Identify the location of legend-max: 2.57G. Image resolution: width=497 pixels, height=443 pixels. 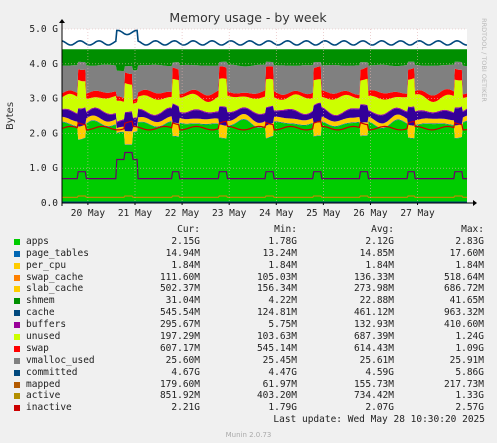
(469, 408).